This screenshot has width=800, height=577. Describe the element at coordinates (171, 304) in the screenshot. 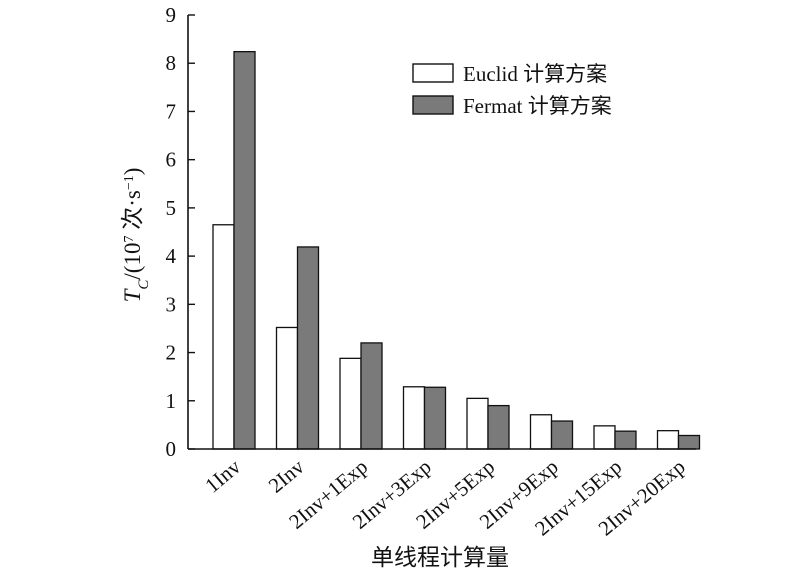

I see `y-tick-label: 3` at that location.